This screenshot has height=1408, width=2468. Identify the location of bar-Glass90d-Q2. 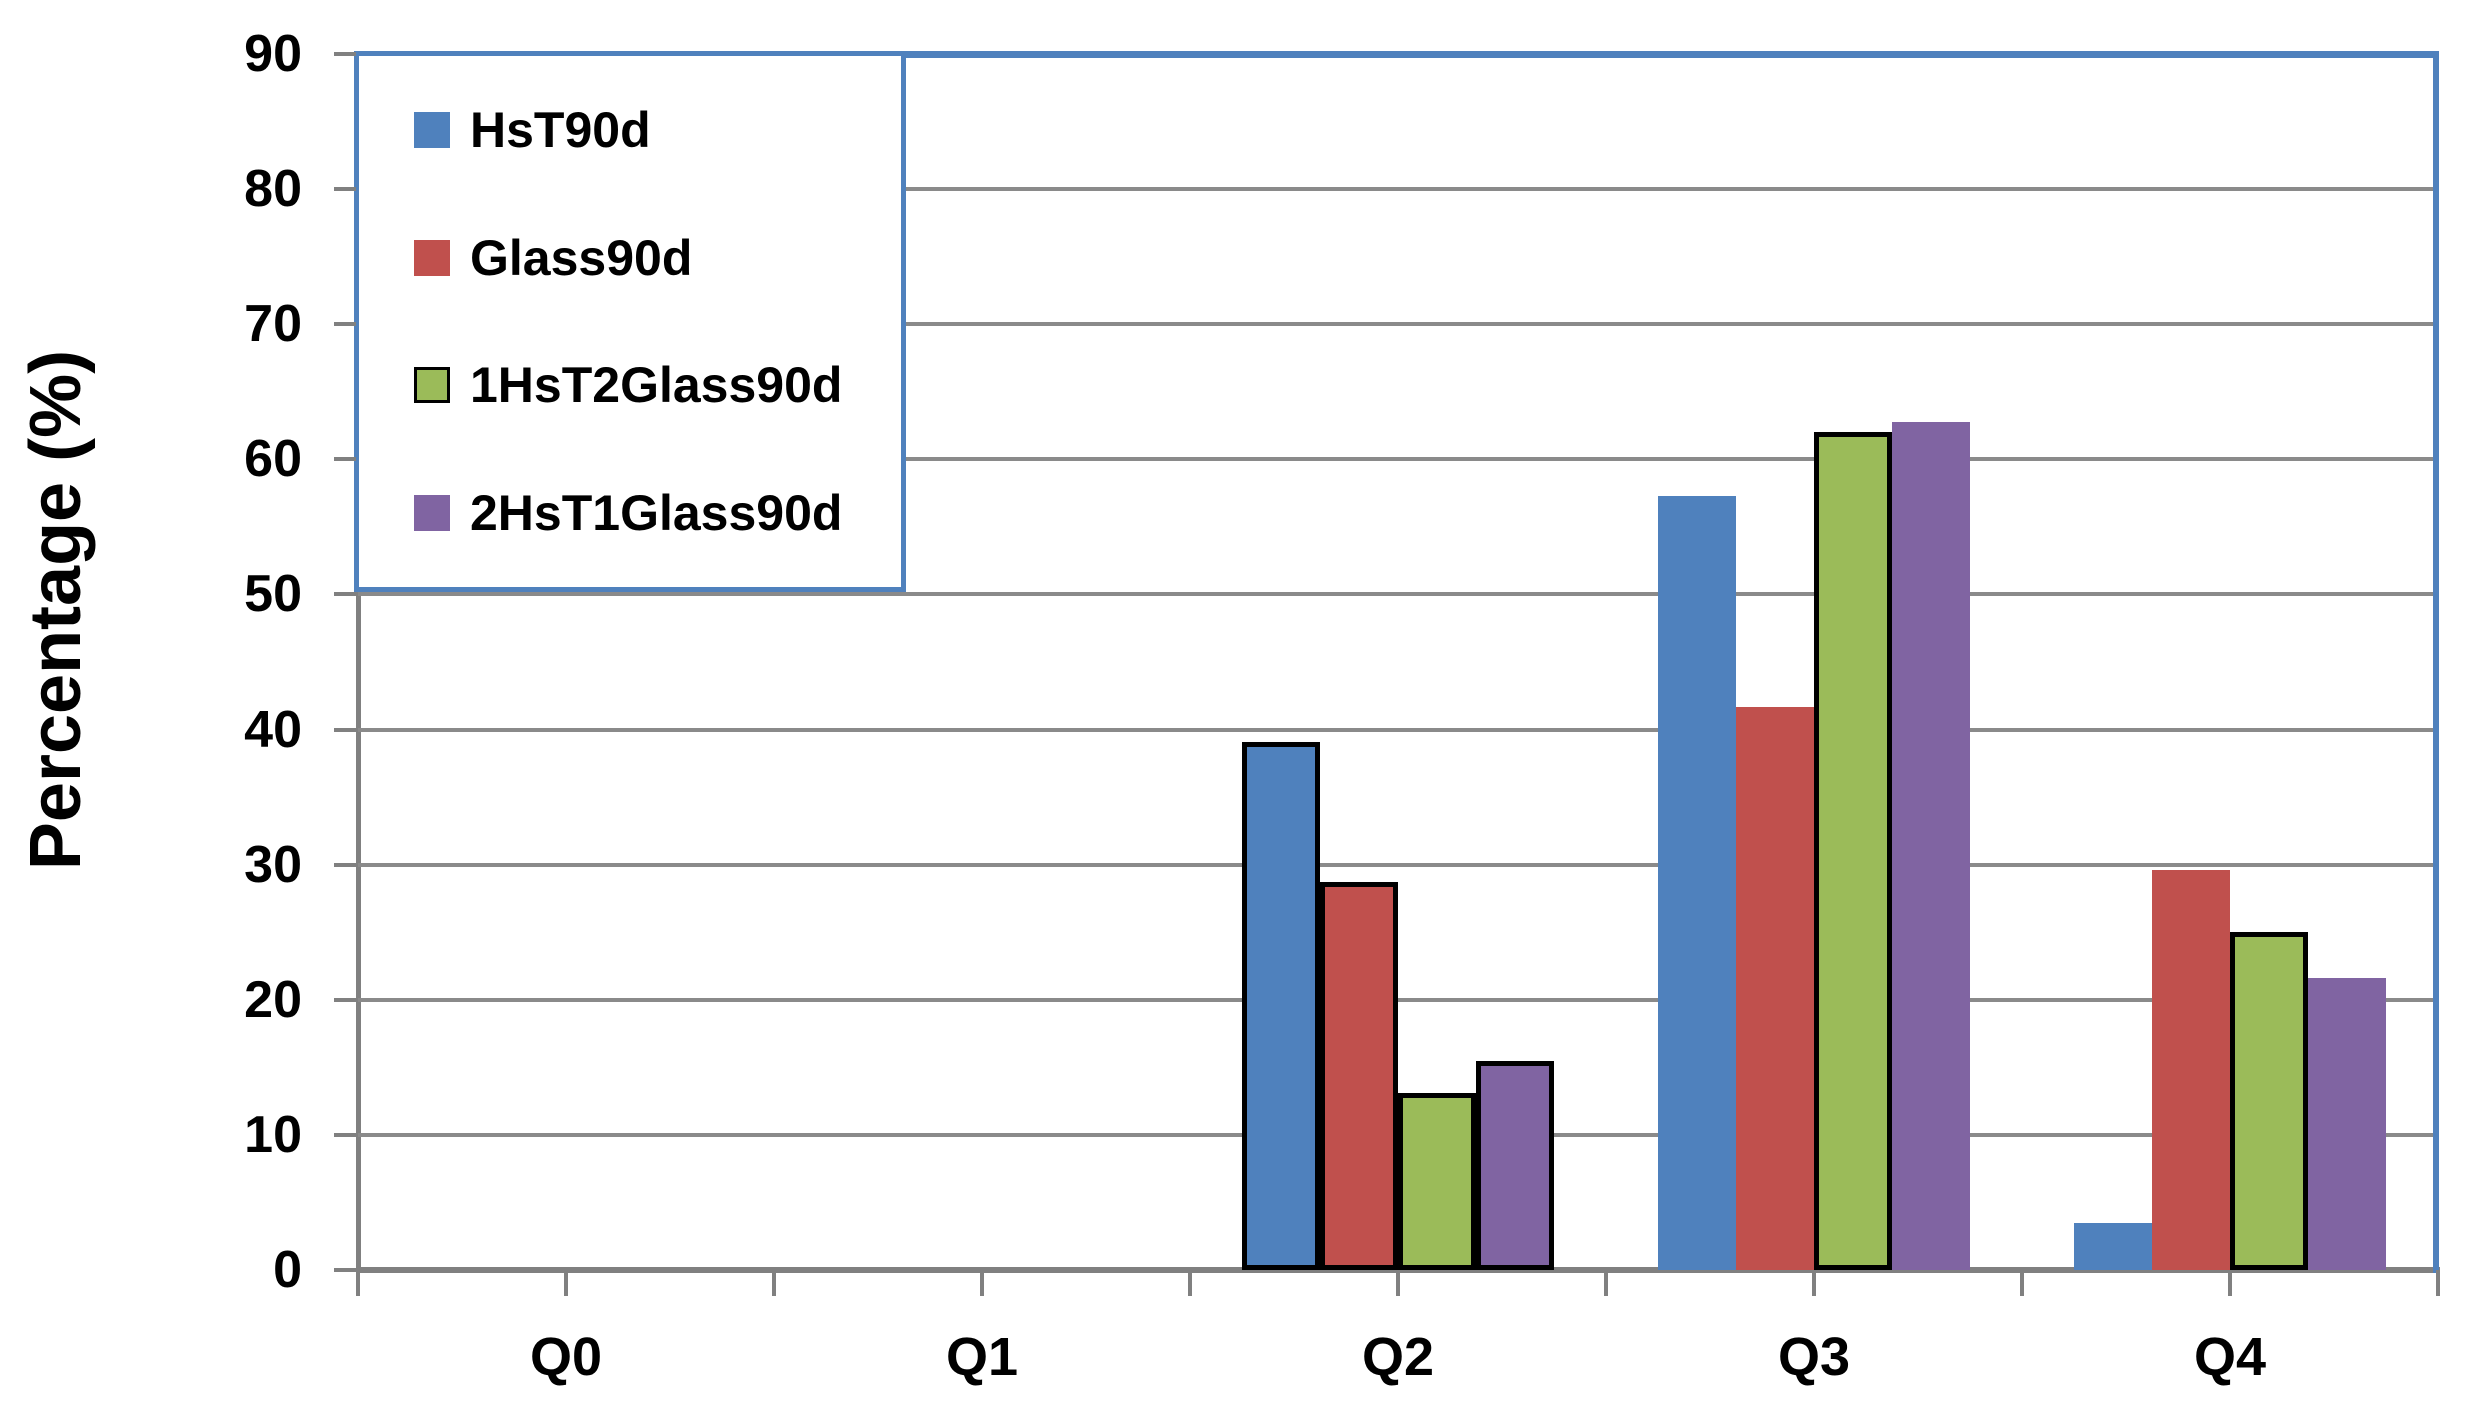
(1359, 1076).